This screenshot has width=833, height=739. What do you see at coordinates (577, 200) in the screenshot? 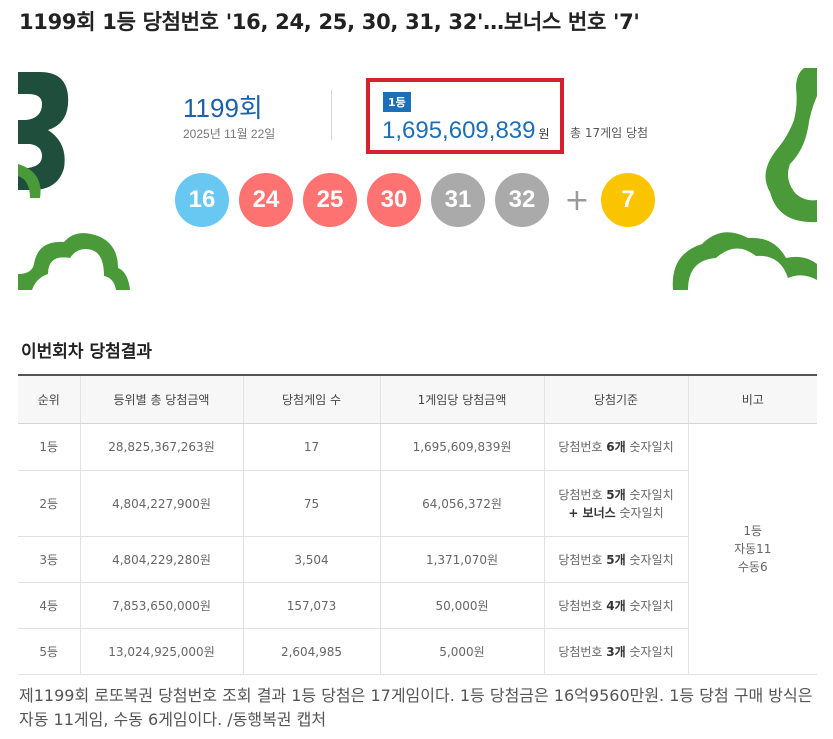
I see `plus-icon: +` at bounding box center [577, 200].